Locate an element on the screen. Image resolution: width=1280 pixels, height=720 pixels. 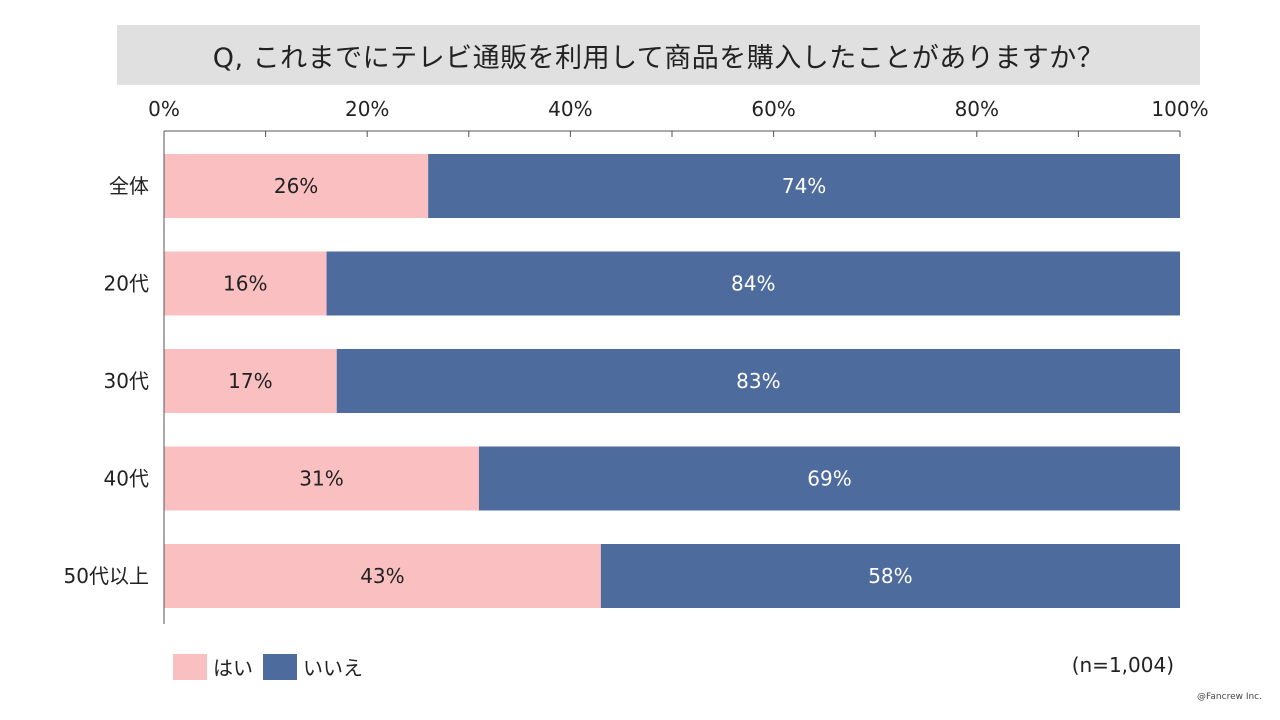
bar-label-no-2: 83% is located at coordinates (758, 381).